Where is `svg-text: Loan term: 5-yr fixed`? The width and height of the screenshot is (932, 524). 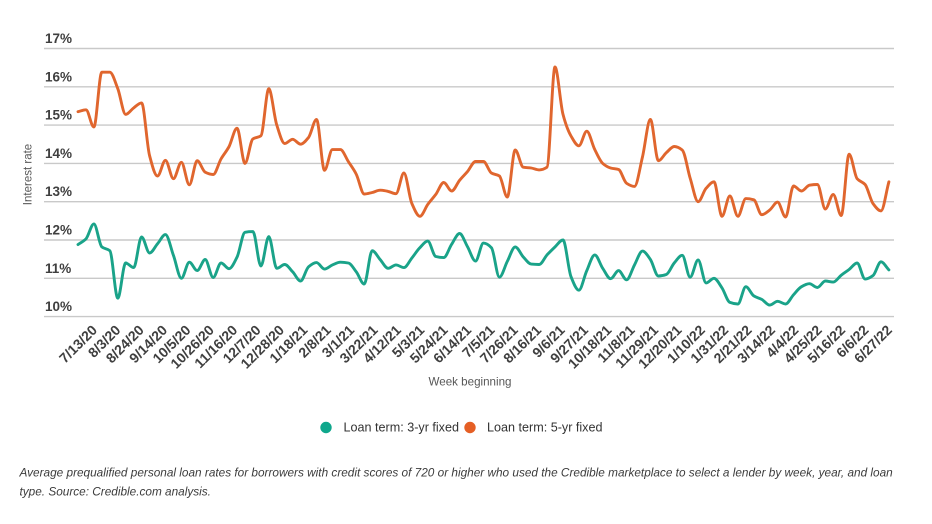 svg-text: Loan term: 5-yr fixed is located at coordinates (545, 428).